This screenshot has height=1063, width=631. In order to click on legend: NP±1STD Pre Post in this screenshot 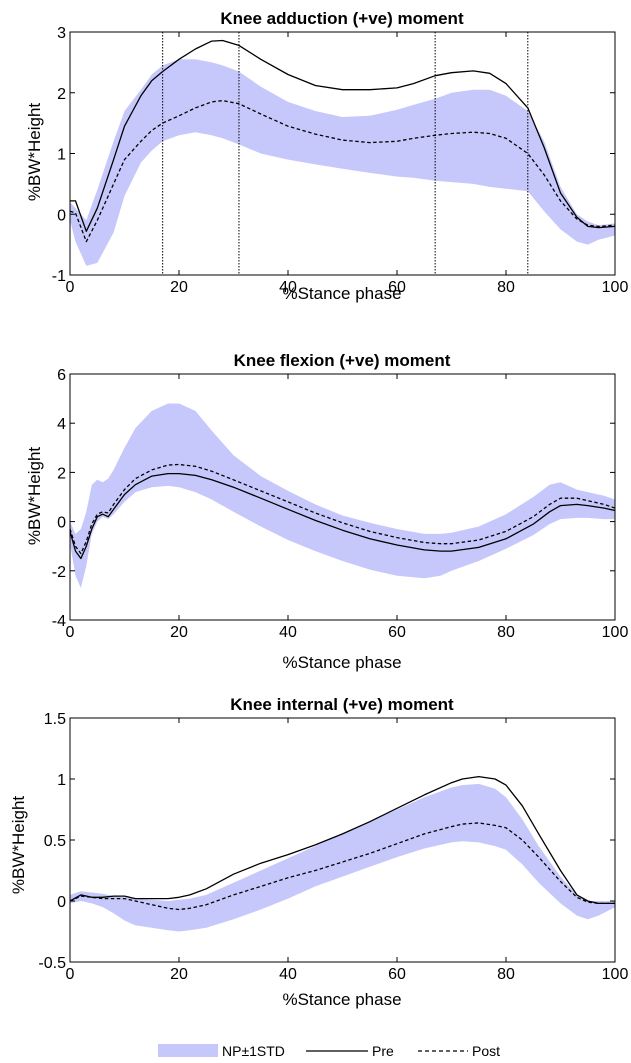, I will do `click(329, 1051)`.